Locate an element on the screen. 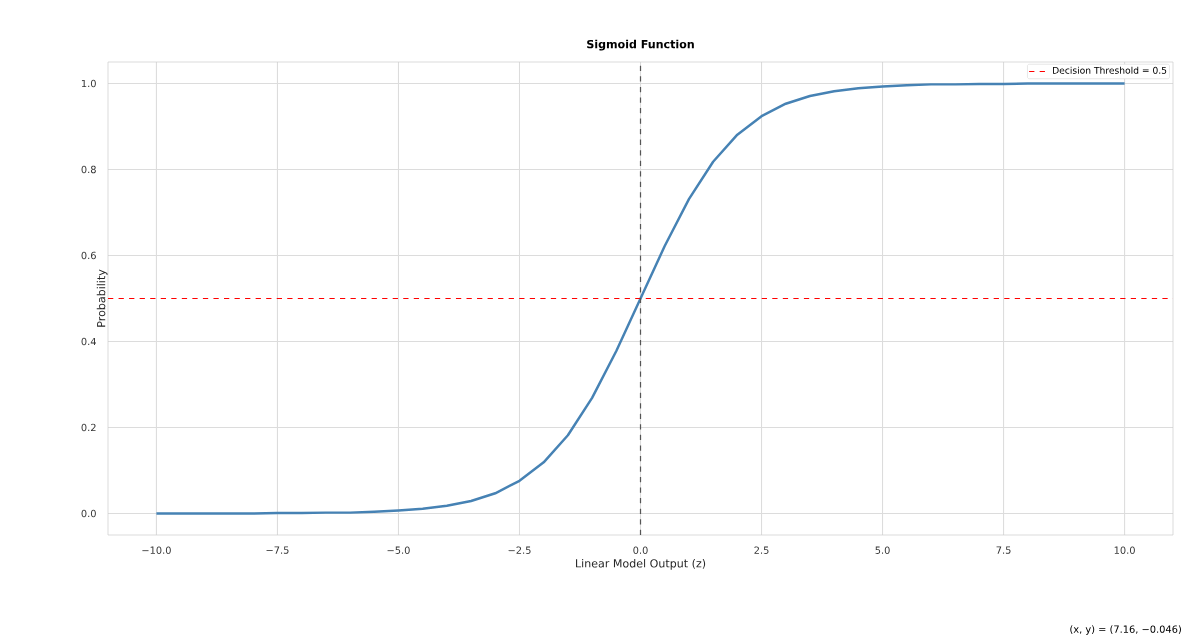  legend-label: Decision Threshold = 0.5 is located at coordinates (1110, 70).